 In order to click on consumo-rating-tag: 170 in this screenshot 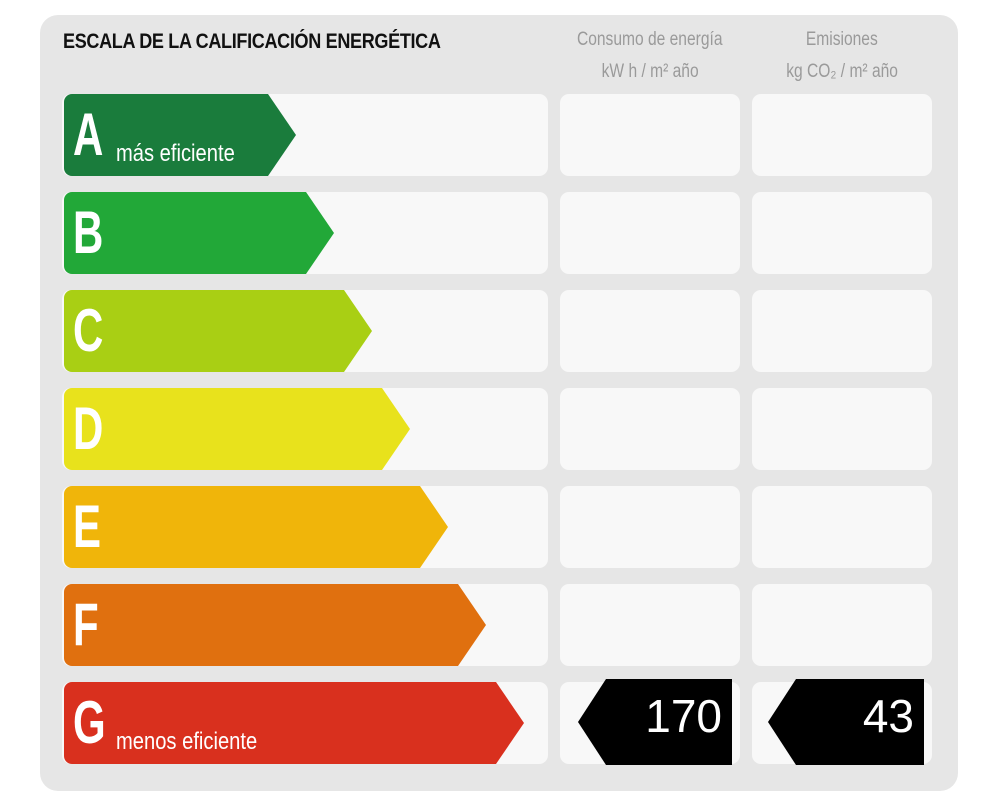, I will do `click(655, 722)`.